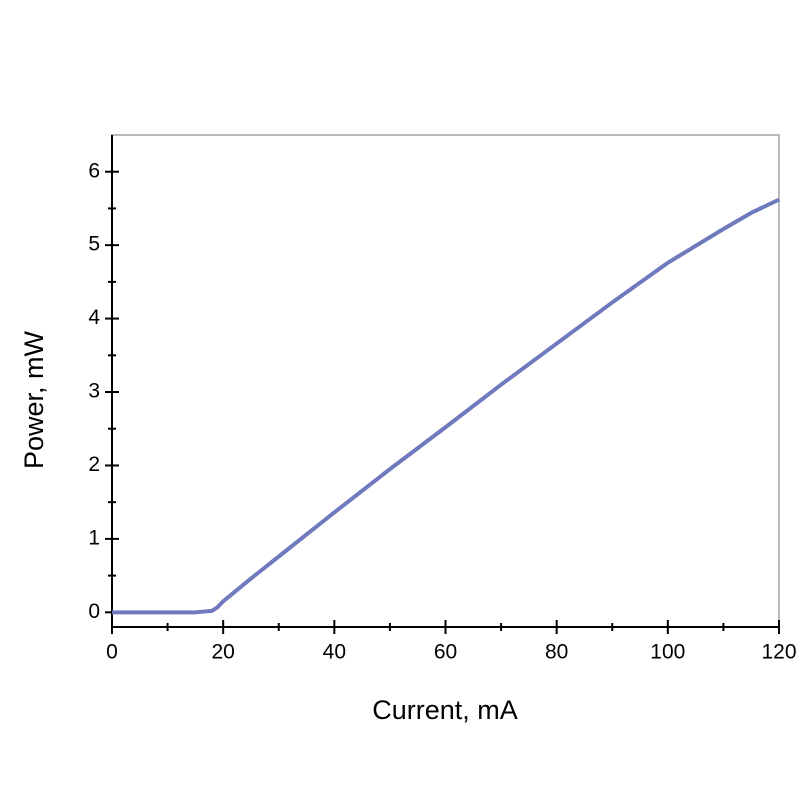 The image size is (800, 800). Describe the element at coordinates (94, 317) in the screenshot. I see `y-tick-label: 4` at that location.